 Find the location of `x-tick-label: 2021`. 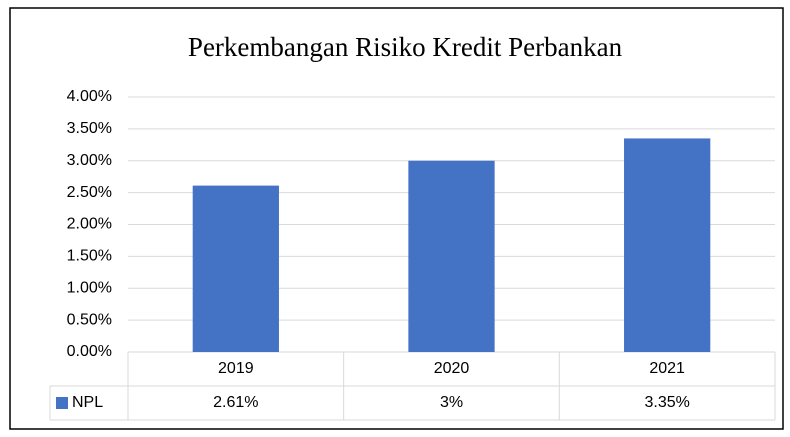

x-tick-label: 2021 is located at coordinates (667, 368).